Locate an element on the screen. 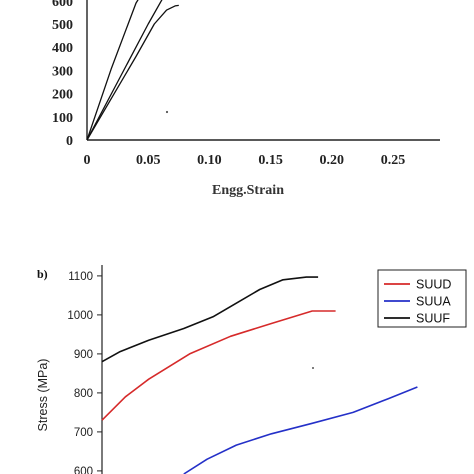 Image resolution: width=474 pixels, height=474 pixels. panel-b-y-tick-label: 800 is located at coordinates (83, 394).